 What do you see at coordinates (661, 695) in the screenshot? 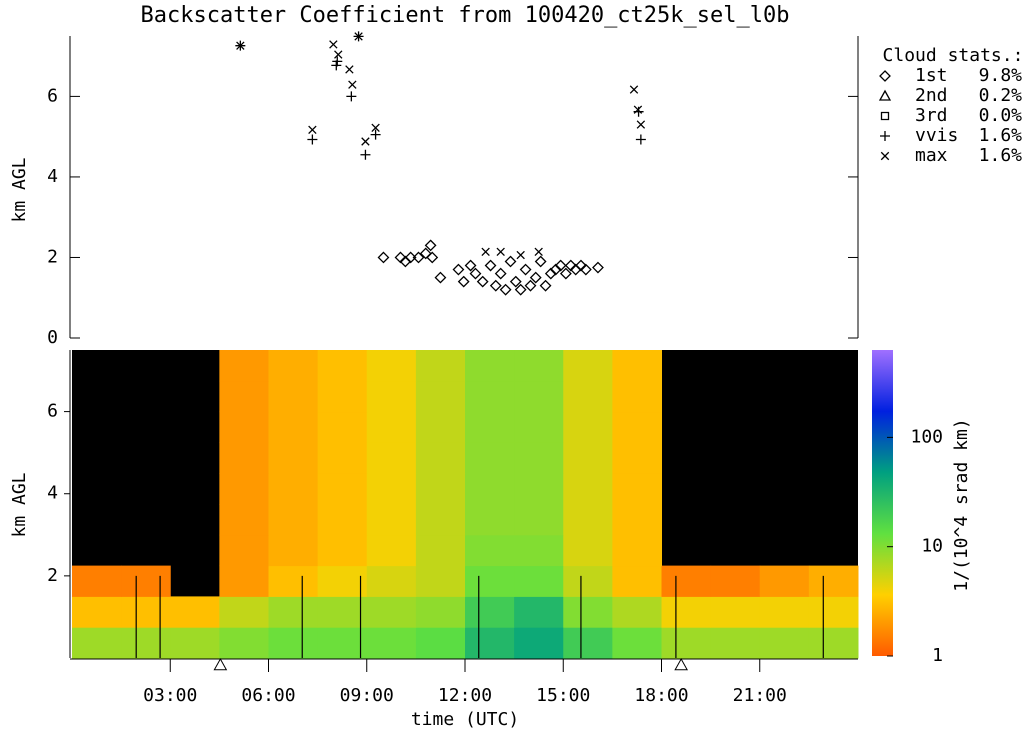
I see `x-tick-label: 18:00` at bounding box center [661, 695].